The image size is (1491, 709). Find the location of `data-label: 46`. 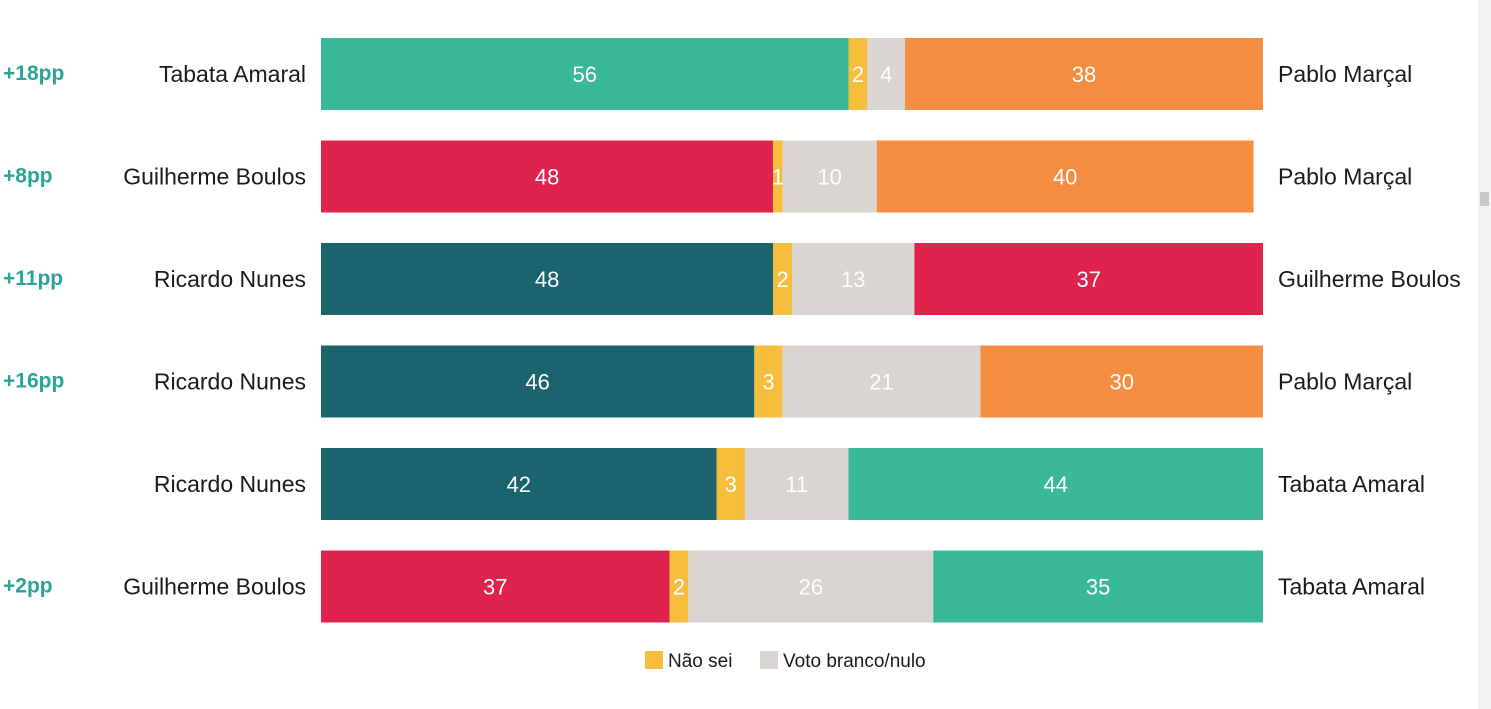

data-label: 46 is located at coordinates (537, 382).